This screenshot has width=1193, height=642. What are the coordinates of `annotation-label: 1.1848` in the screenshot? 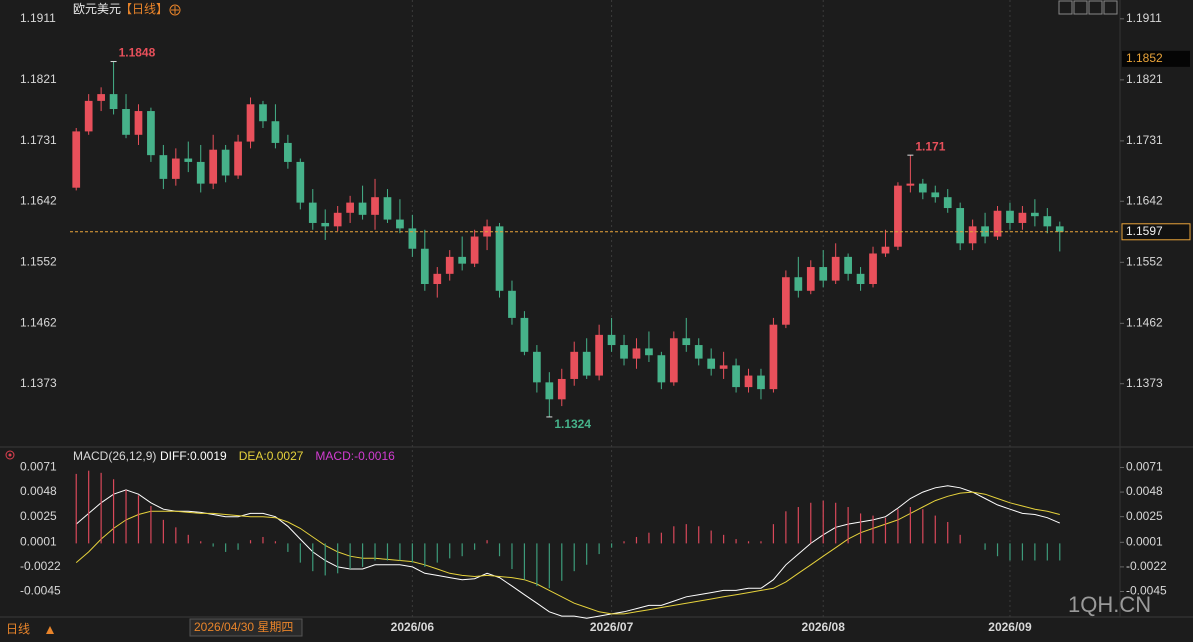 It's located at (137, 53).